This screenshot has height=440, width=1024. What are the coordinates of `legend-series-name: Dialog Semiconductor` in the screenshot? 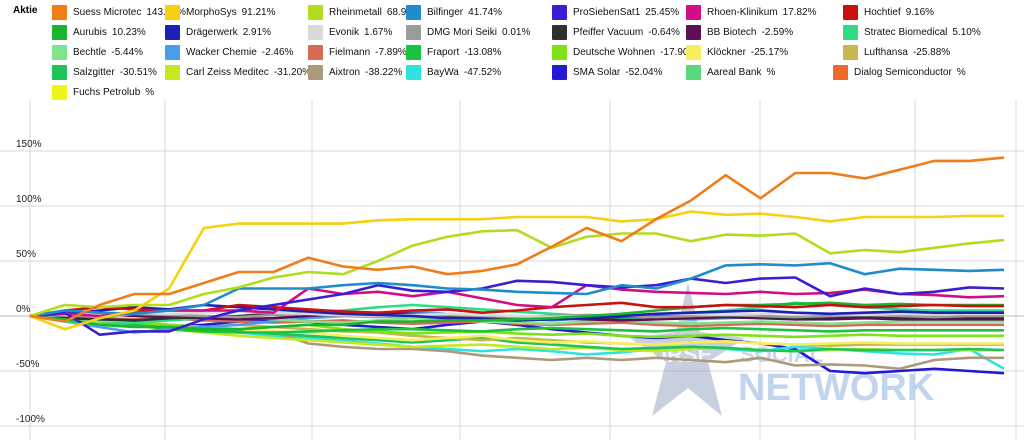 It's located at (903, 72).